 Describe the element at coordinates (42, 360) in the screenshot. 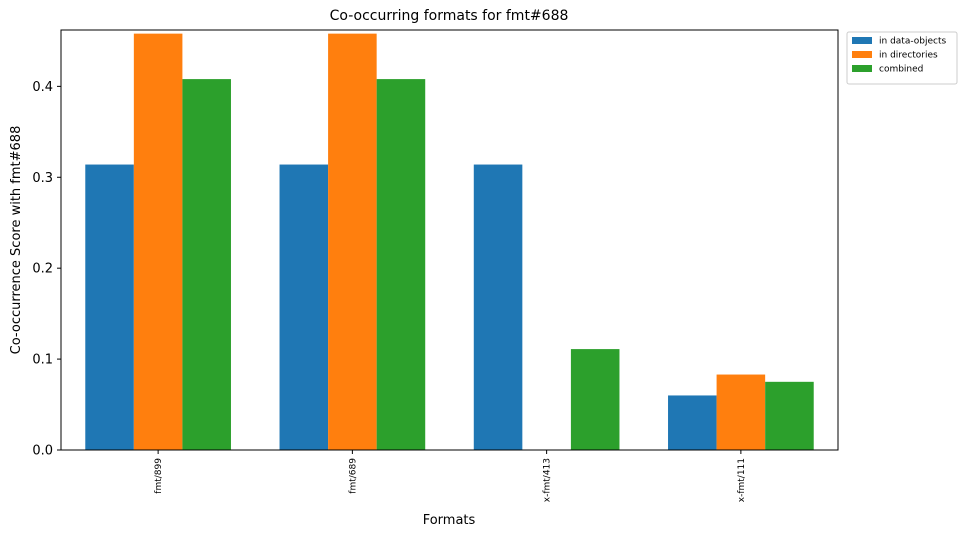

I see `y-tick-label: 0.1` at that location.